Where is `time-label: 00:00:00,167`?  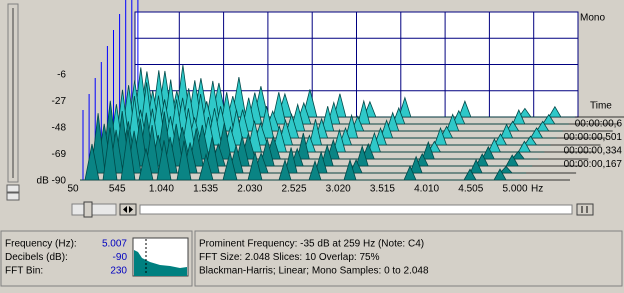 time-label: 00:00:00,167 is located at coordinates (593, 164).